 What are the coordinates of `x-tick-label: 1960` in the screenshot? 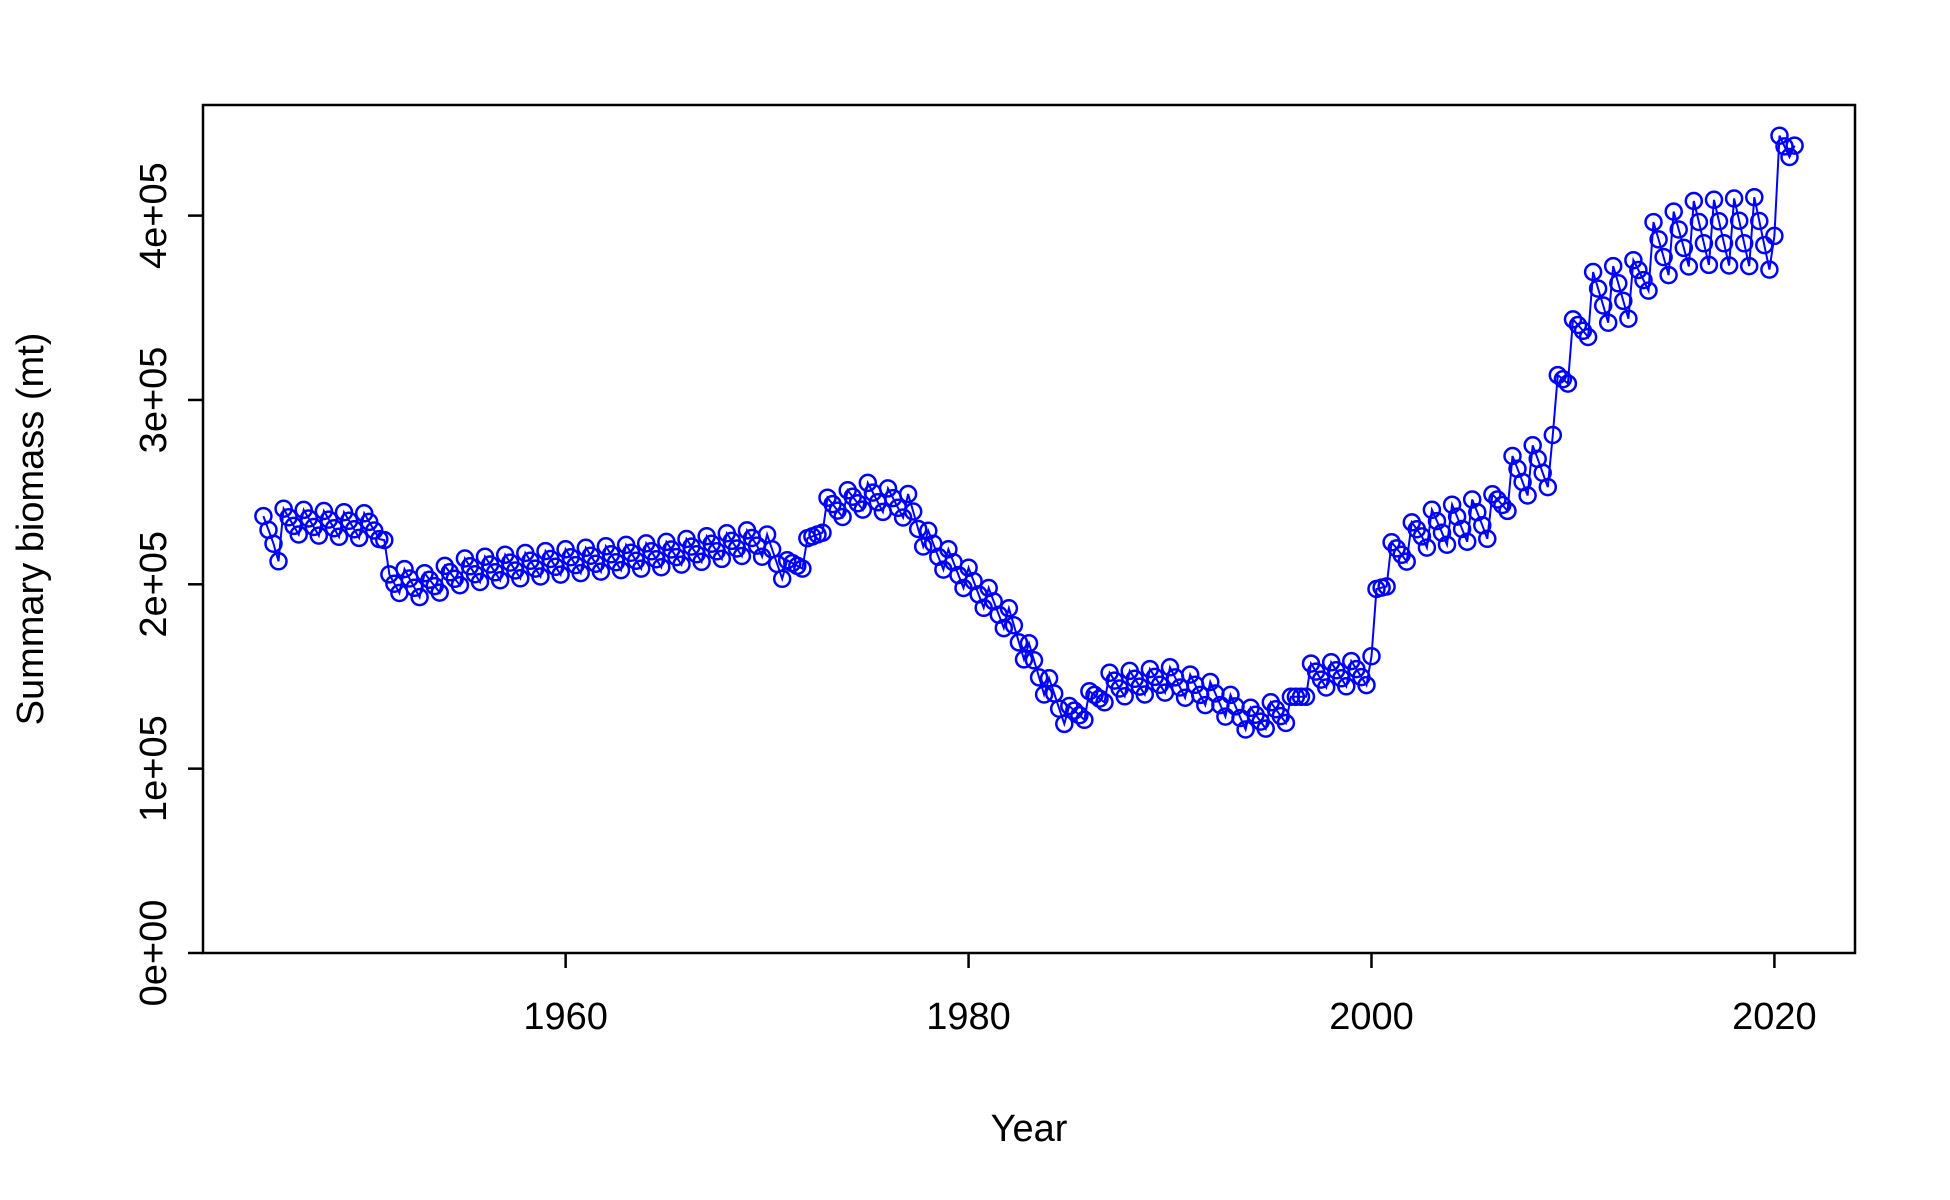 It's located at (565, 1017).